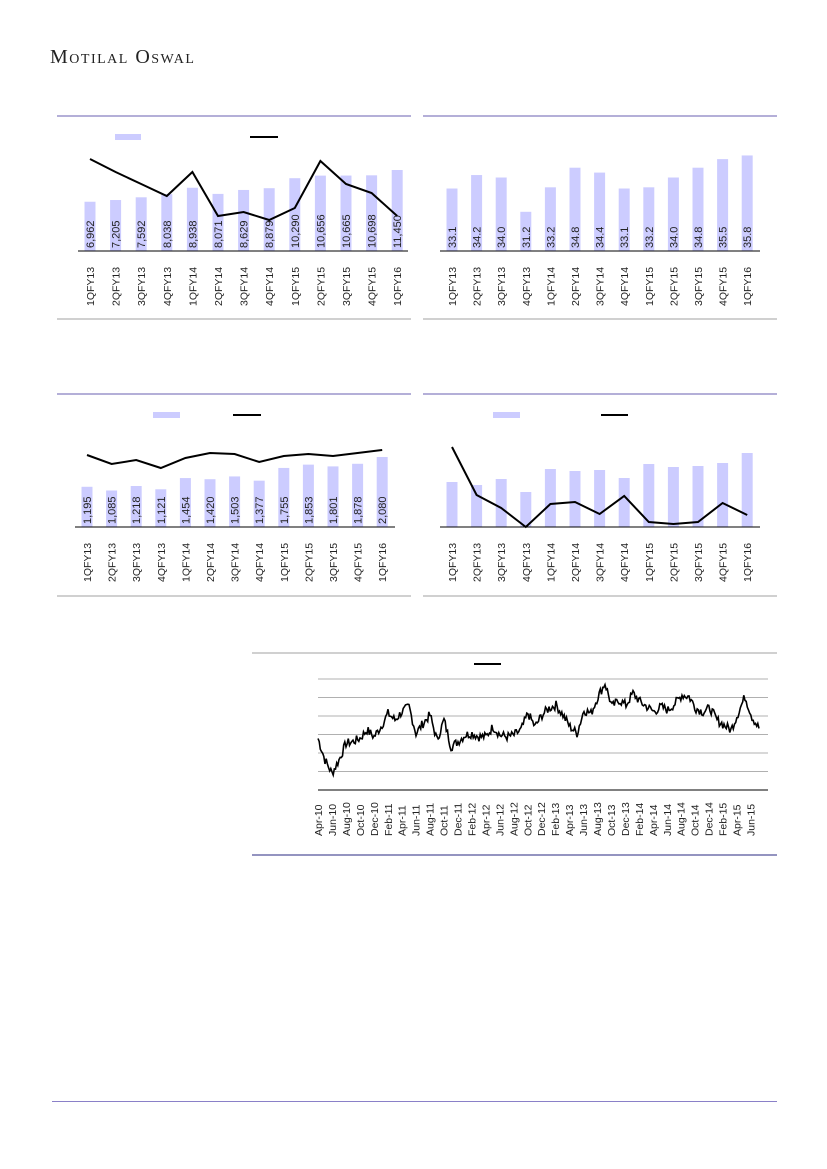 The height and width of the screenshot is (1169, 827). I want to click on footer-rule, so click(414, 1101).